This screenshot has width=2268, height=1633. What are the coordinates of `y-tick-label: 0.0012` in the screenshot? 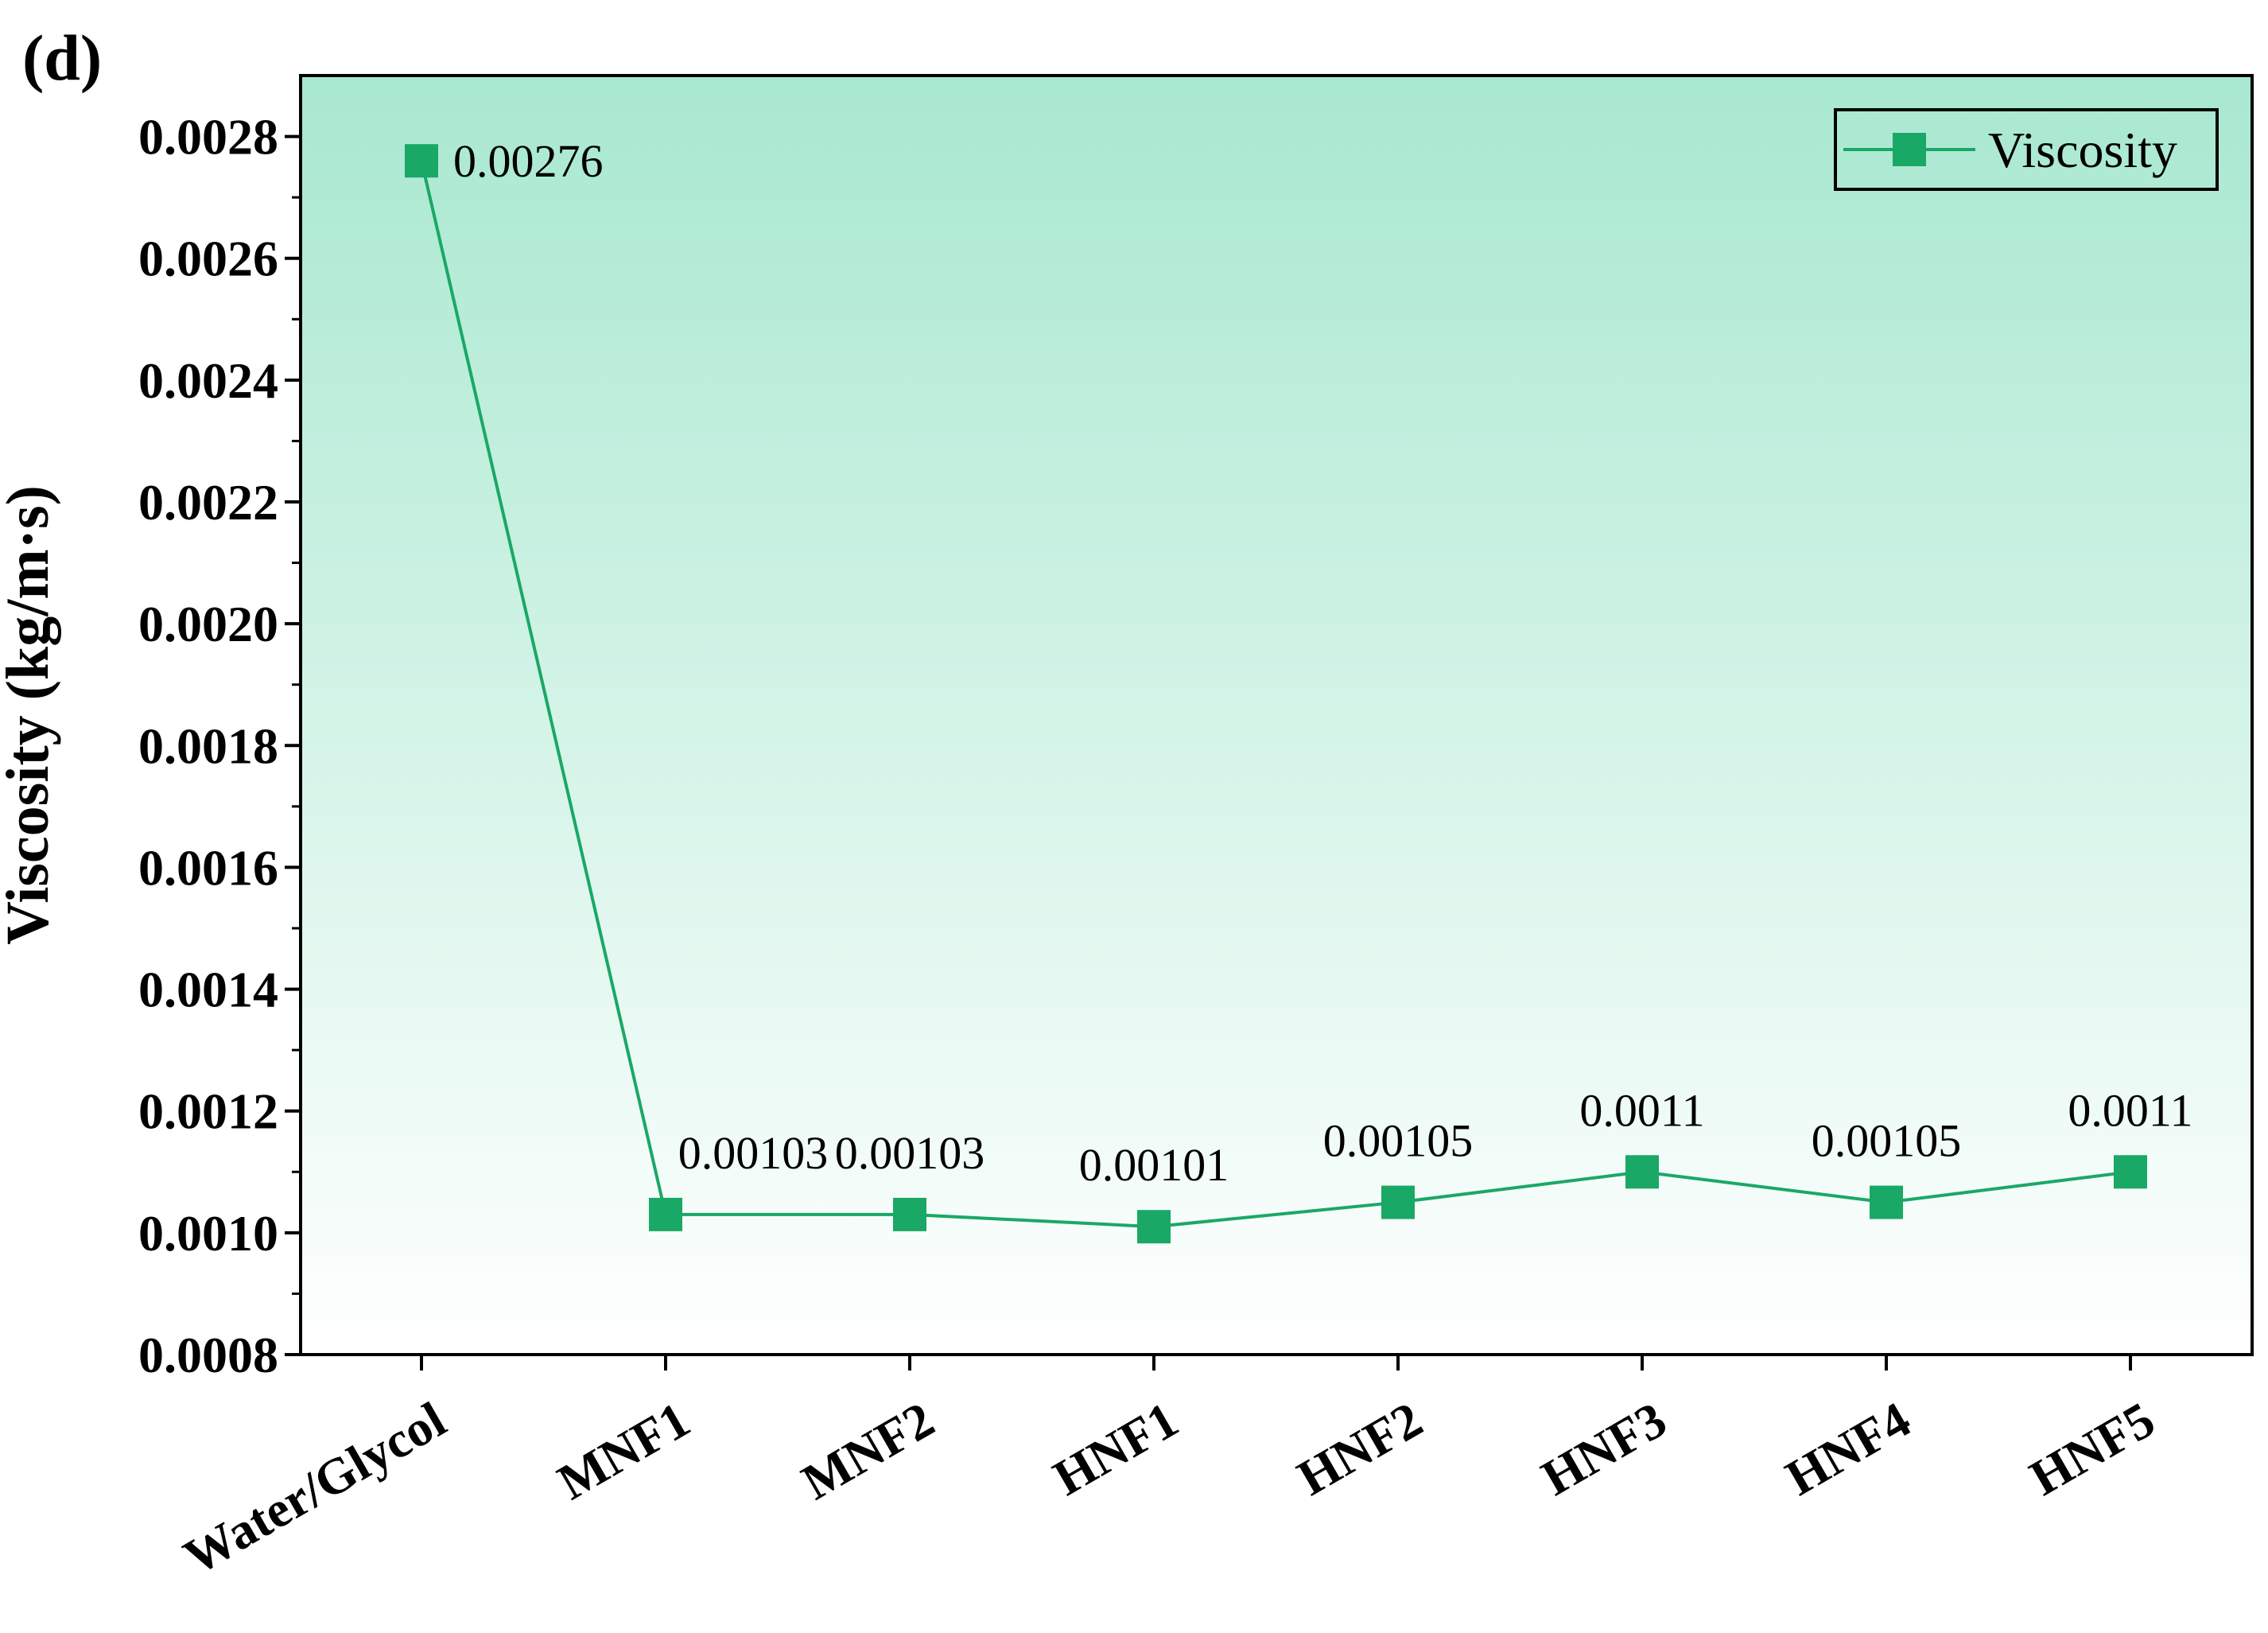 It's located at (208, 1111).